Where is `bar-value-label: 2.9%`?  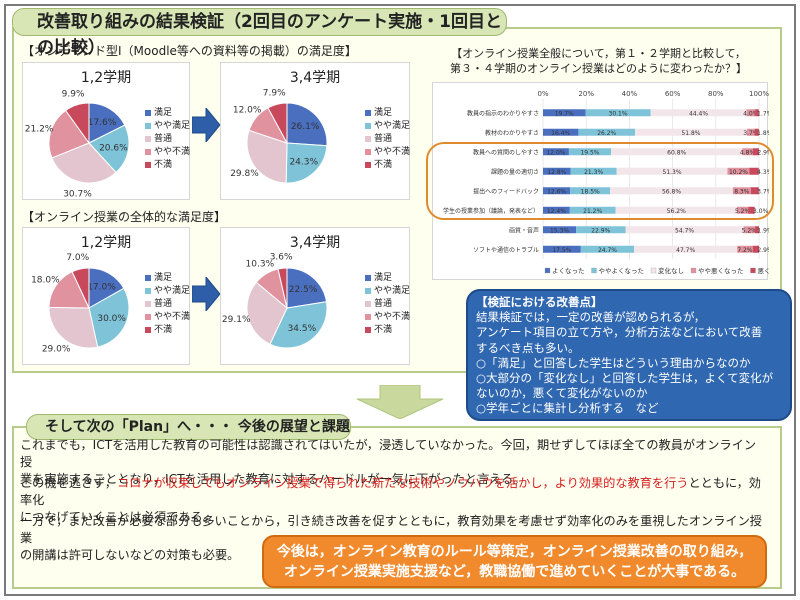
bar-value-label: 2.9% is located at coordinates (763, 250).